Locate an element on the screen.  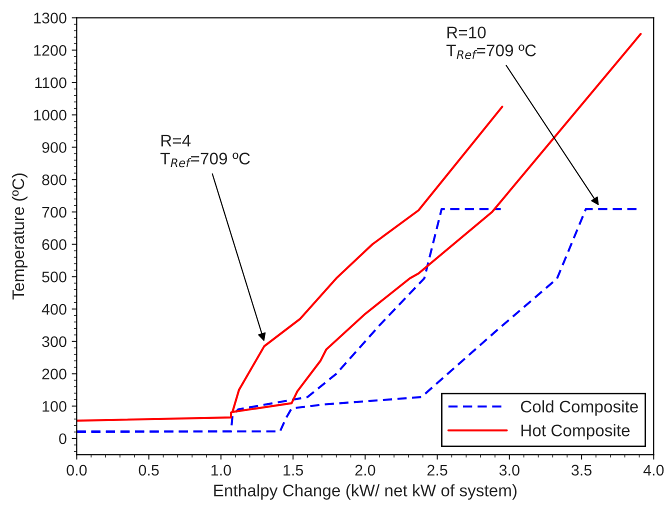
annotation: R=10 T$_{Ref}$=709 ºC is located at coordinates (491, 43).